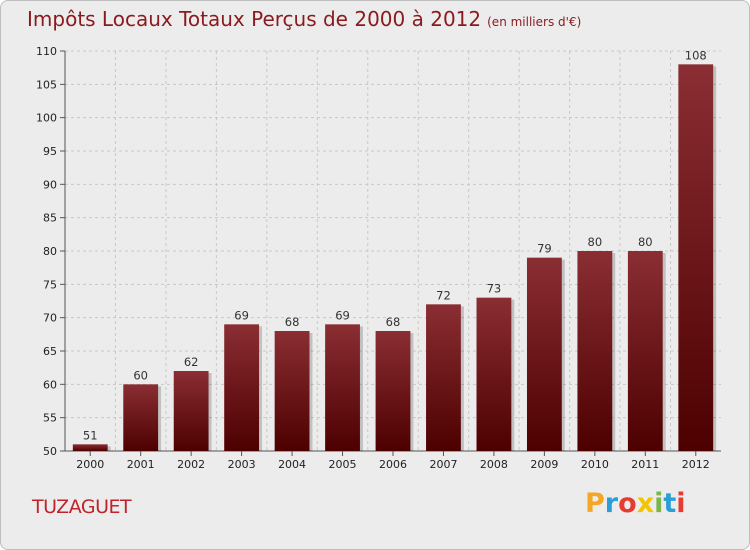 The image size is (750, 550). What do you see at coordinates (50, 151) in the screenshot?
I see `y-tick-label: 95` at bounding box center [50, 151].